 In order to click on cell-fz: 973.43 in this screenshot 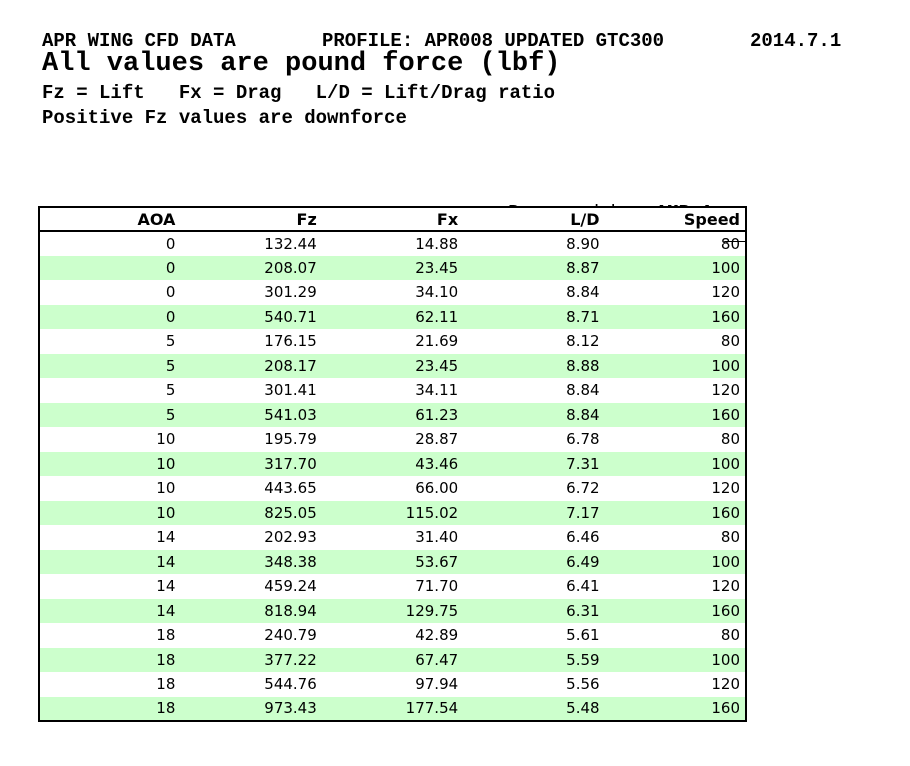, I will do `click(251, 708)`.